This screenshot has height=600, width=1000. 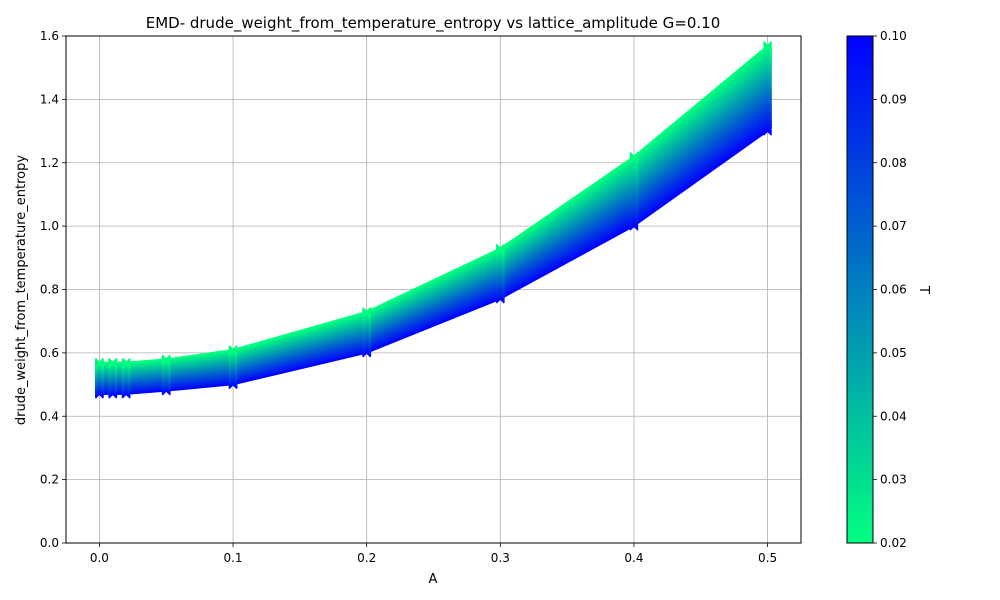 I want to click on y-tick-label: 0.2, so click(x=49, y=480).